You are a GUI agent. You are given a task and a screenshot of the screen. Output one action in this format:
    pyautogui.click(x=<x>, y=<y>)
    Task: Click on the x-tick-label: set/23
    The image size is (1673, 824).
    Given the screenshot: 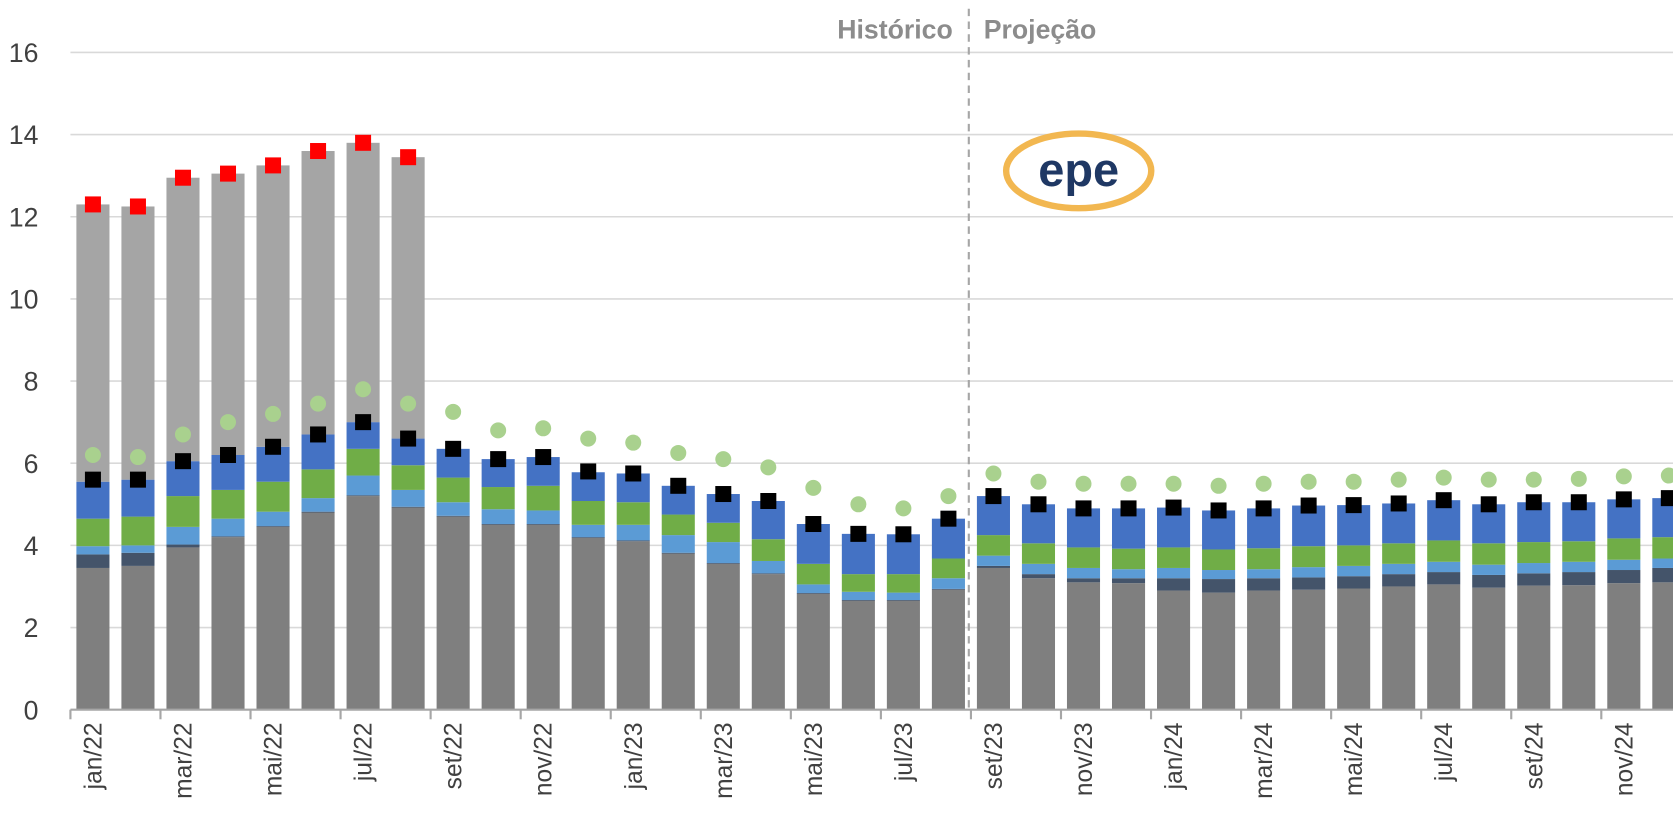 What is the action you would take?
    pyautogui.click(x=994, y=755)
    